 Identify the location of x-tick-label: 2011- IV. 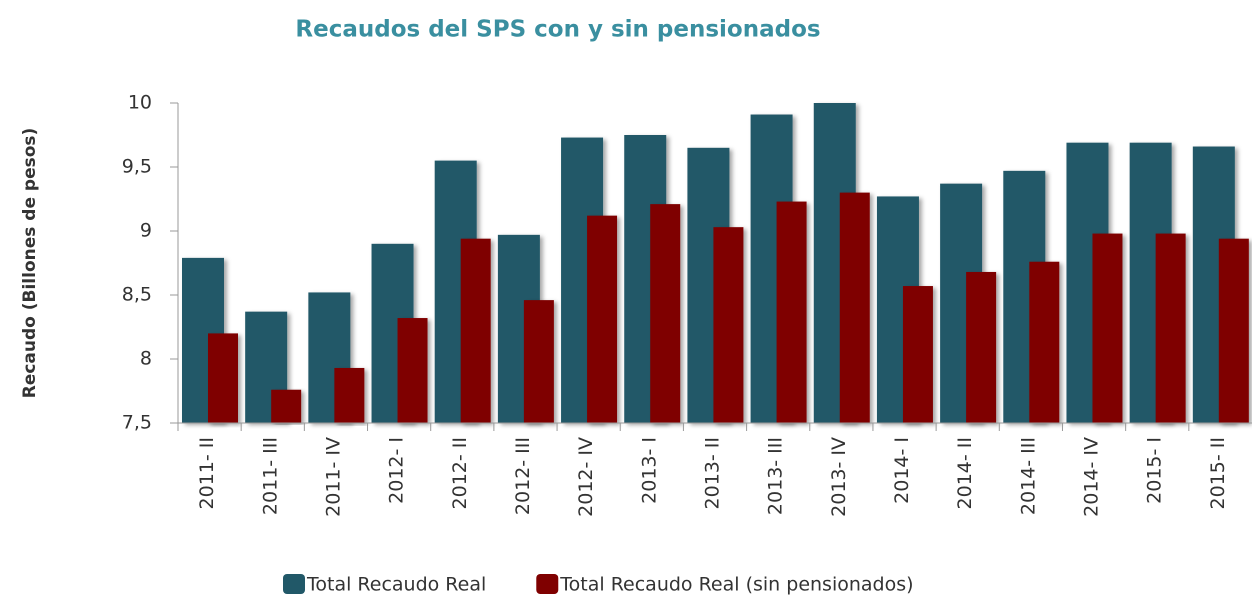
(333, 477).